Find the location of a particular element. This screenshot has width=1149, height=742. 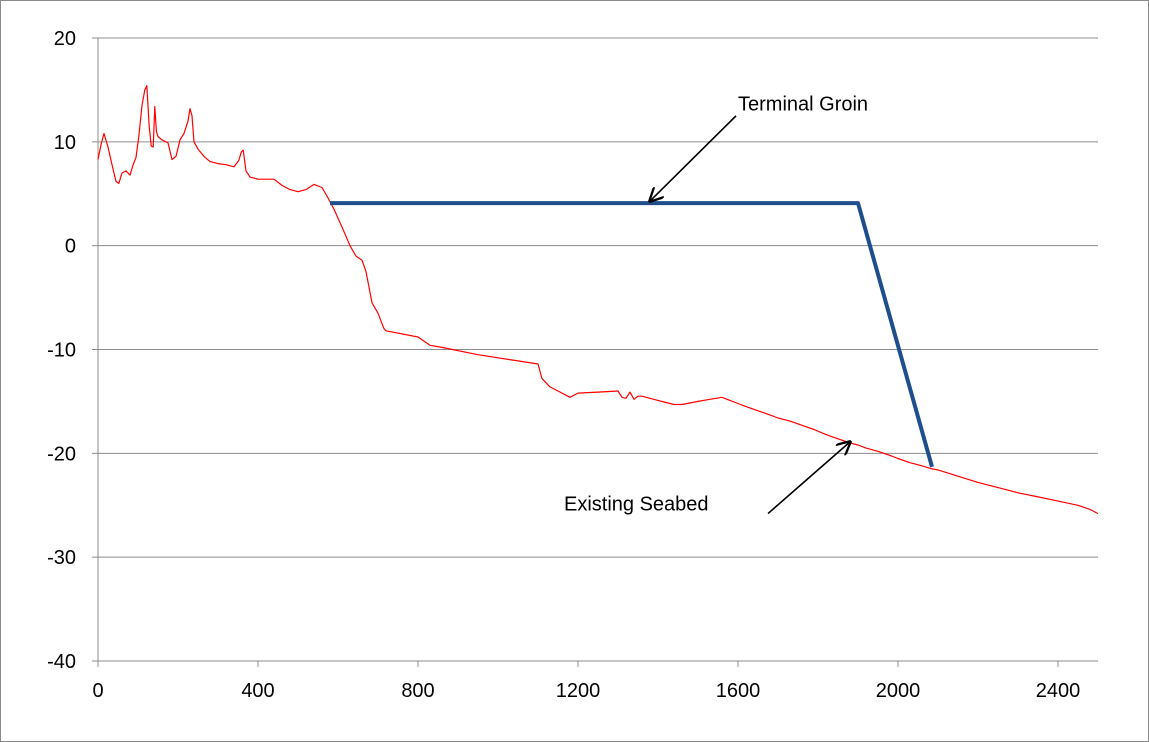

y-tick-labels: 20 10 0 -10 -20 -30 -40 is located at coordinates (61, 350).